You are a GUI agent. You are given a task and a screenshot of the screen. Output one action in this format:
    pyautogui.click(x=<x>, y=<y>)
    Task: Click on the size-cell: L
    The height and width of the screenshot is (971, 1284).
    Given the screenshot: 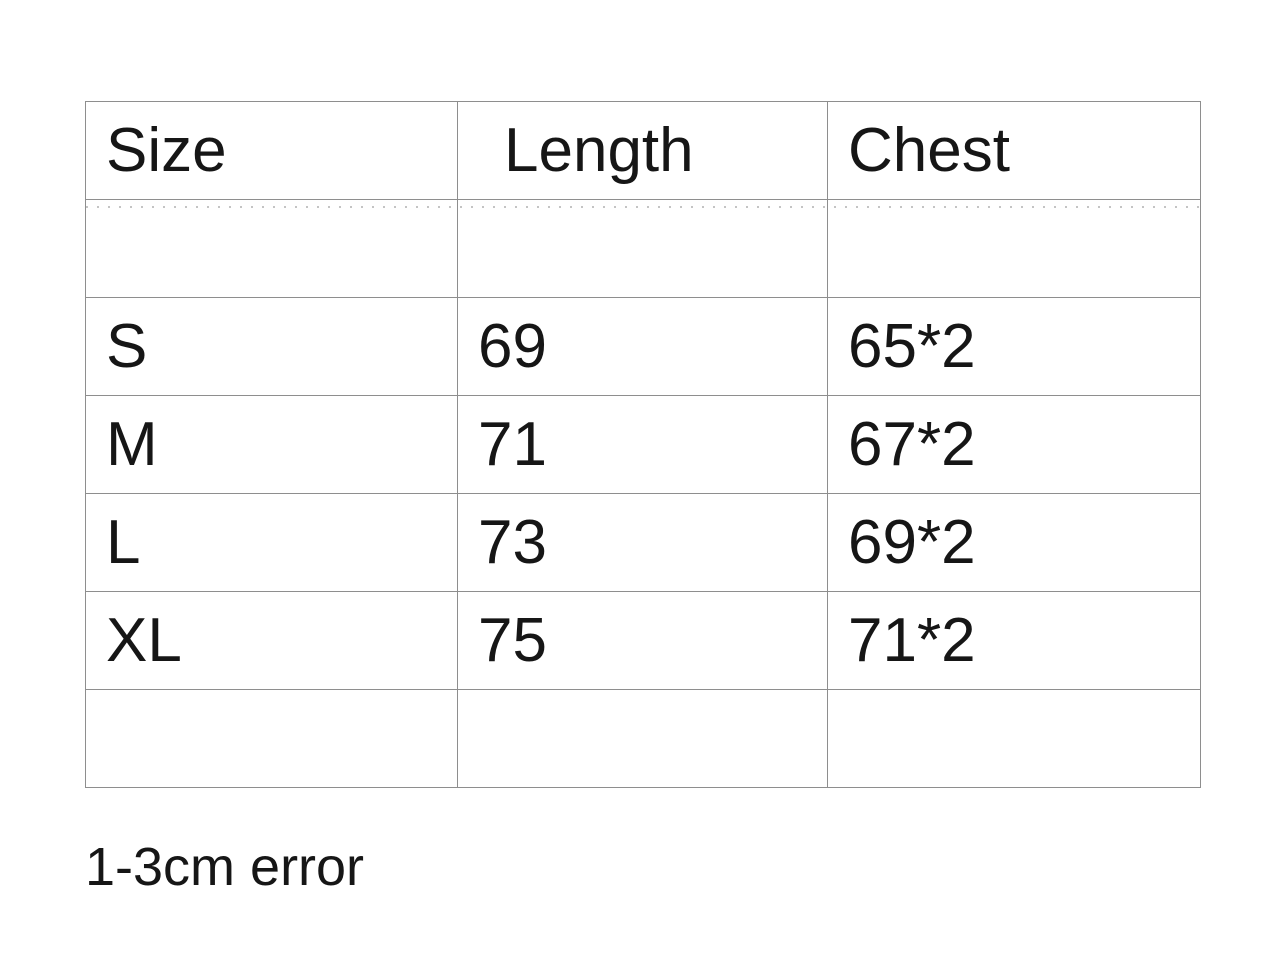 What is the action you would take?
    pyautogui.click(x=271, y=542)
    